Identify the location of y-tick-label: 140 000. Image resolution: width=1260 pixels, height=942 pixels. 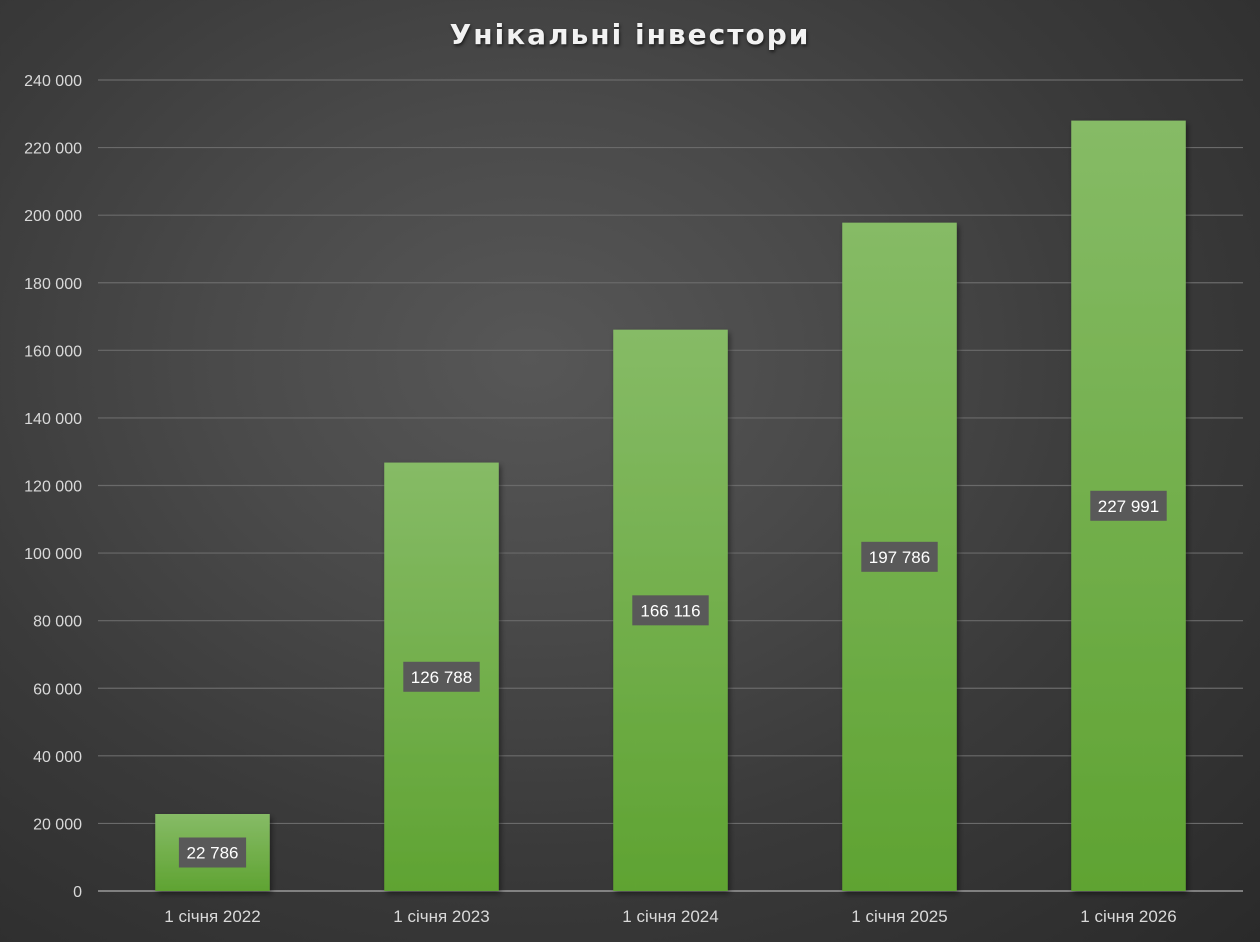
(53, 419).